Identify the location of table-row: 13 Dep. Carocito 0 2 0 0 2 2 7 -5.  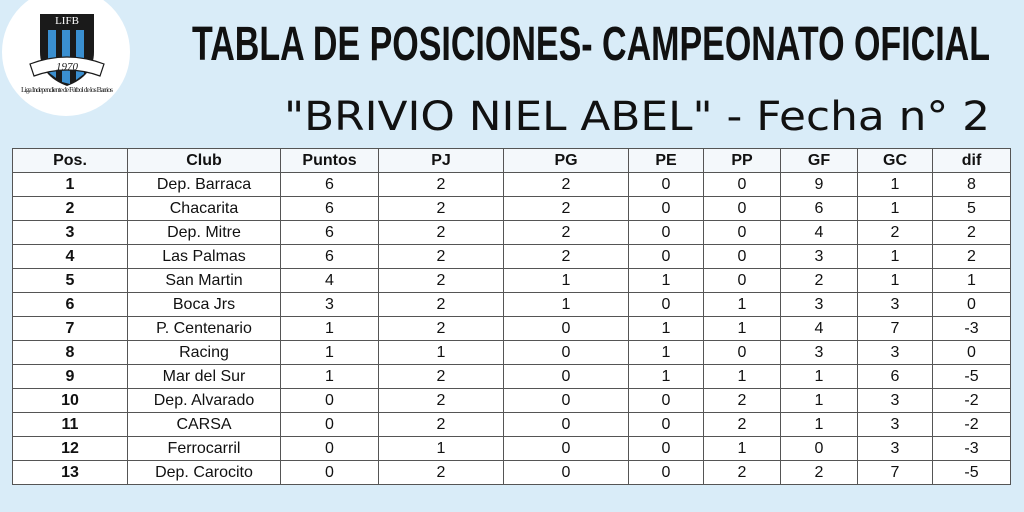
(511, 472).